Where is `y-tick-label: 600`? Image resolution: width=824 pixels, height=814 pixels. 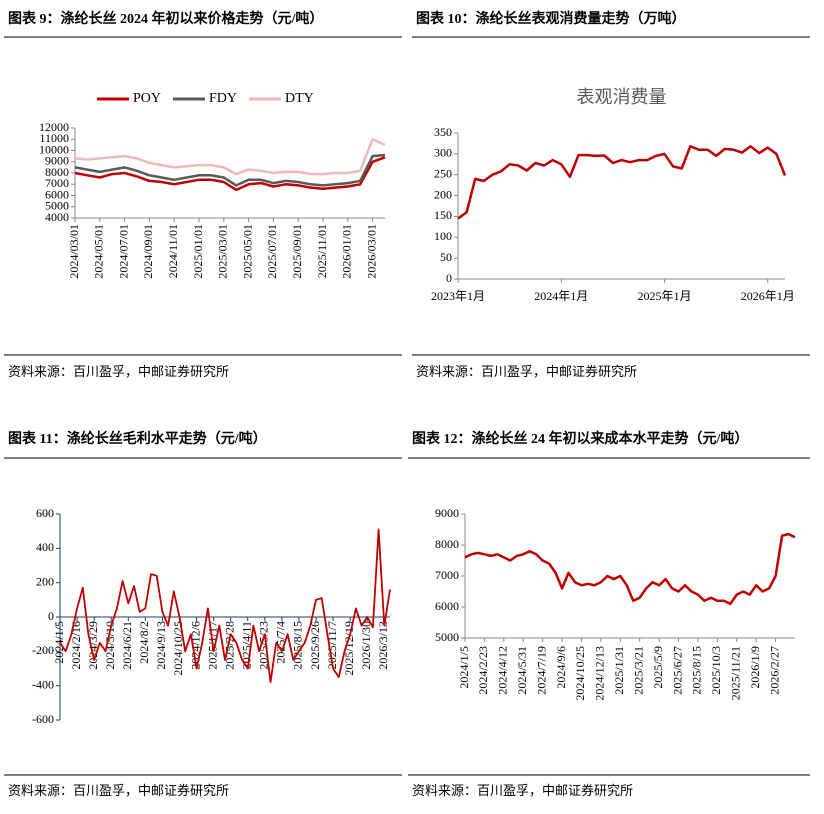 y-tick-label: 600 is located at coordinates (45, 513).